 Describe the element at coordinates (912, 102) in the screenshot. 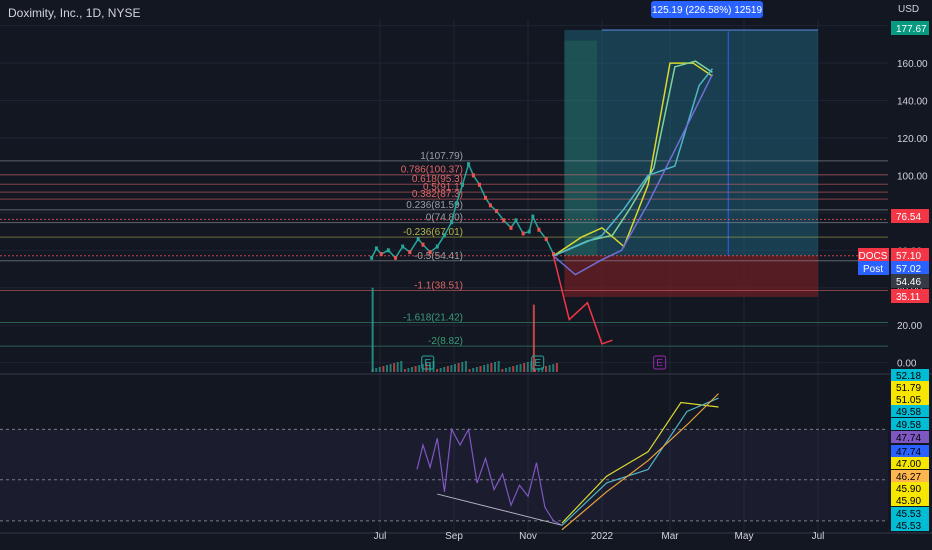

I see `y-tick-7: 140.00` at that location.